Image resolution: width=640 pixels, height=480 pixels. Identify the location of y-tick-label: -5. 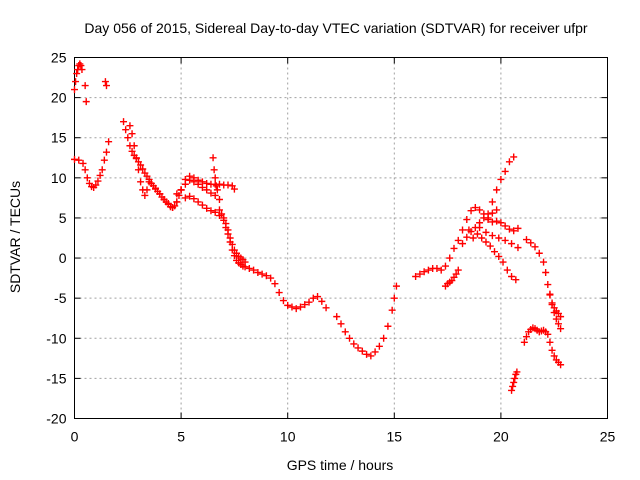
(60, 298).